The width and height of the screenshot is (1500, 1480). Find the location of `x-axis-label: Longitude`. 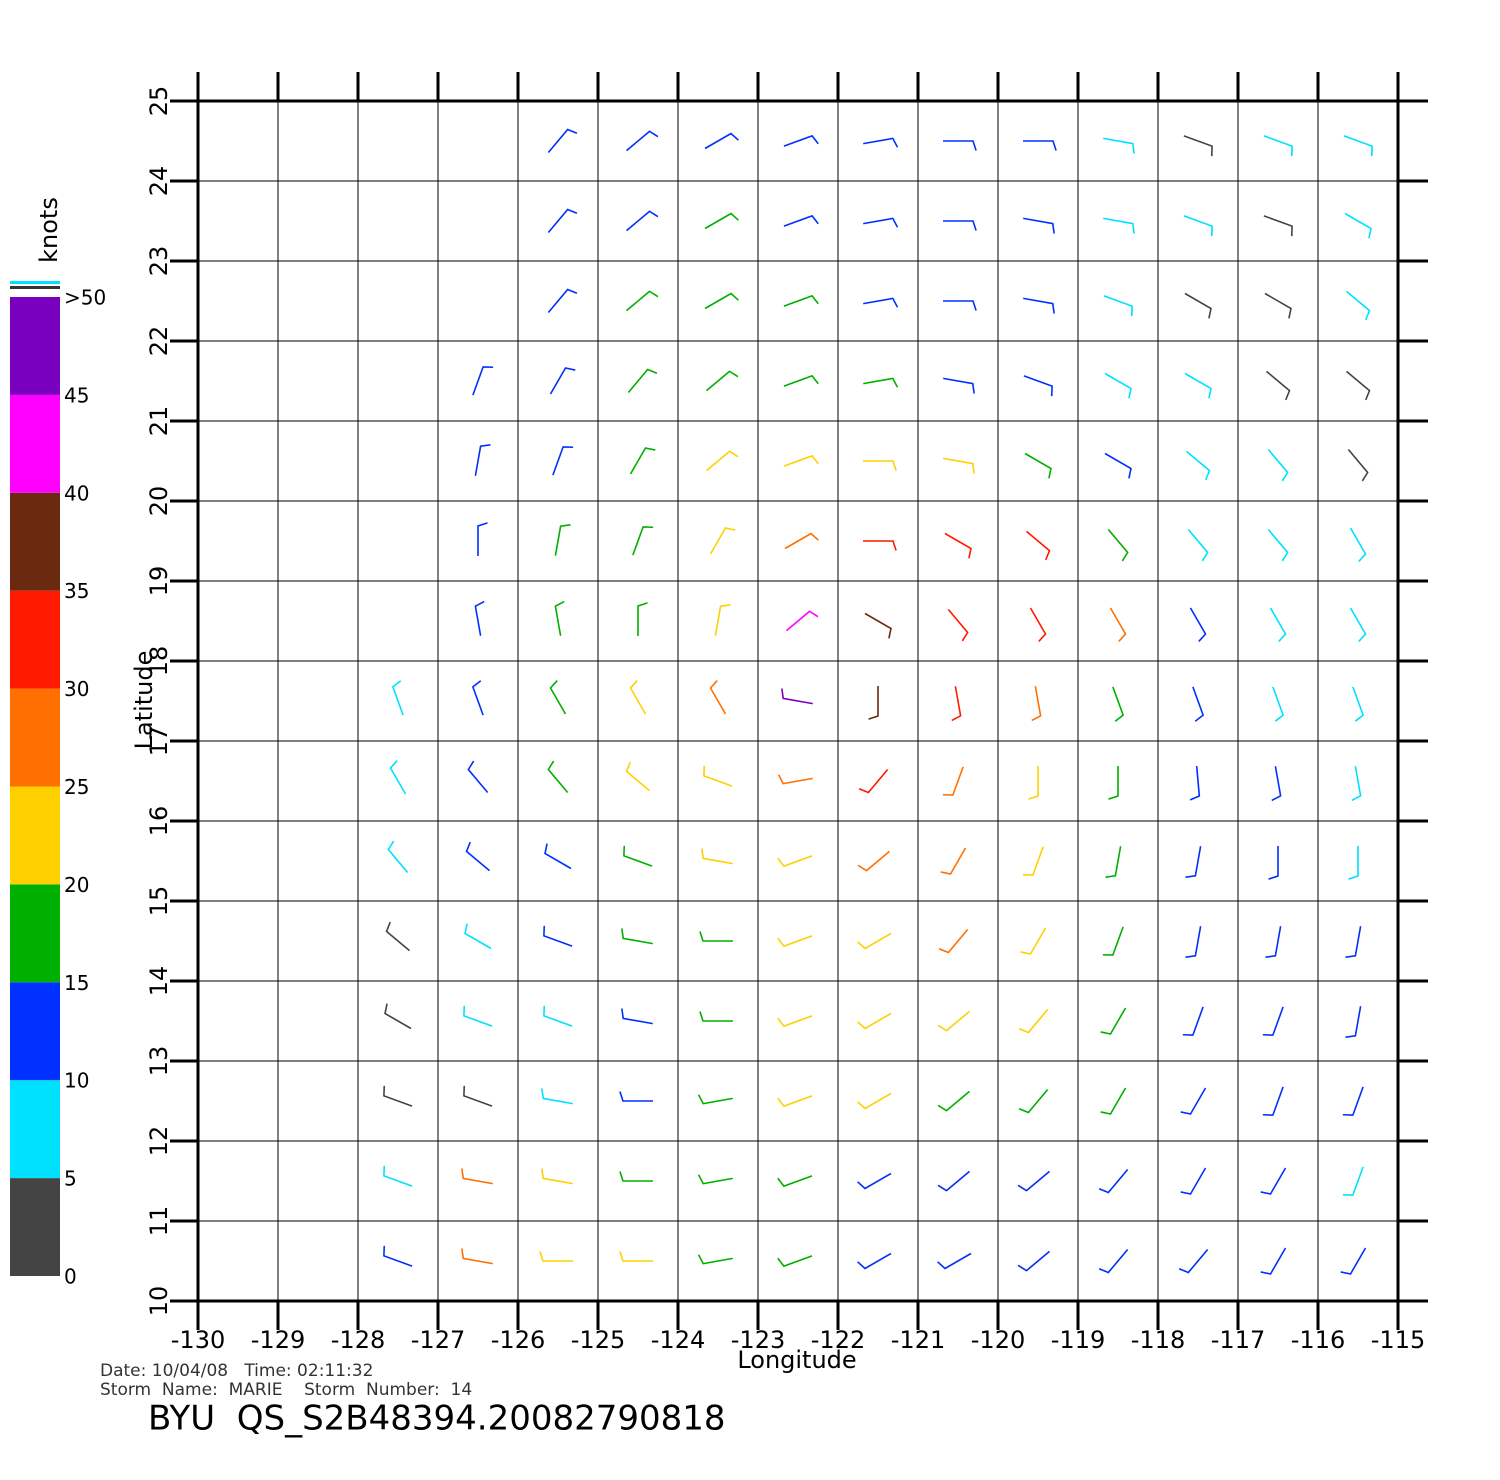

x-axis-label: Longitude is located at coordinates (796, 1360).